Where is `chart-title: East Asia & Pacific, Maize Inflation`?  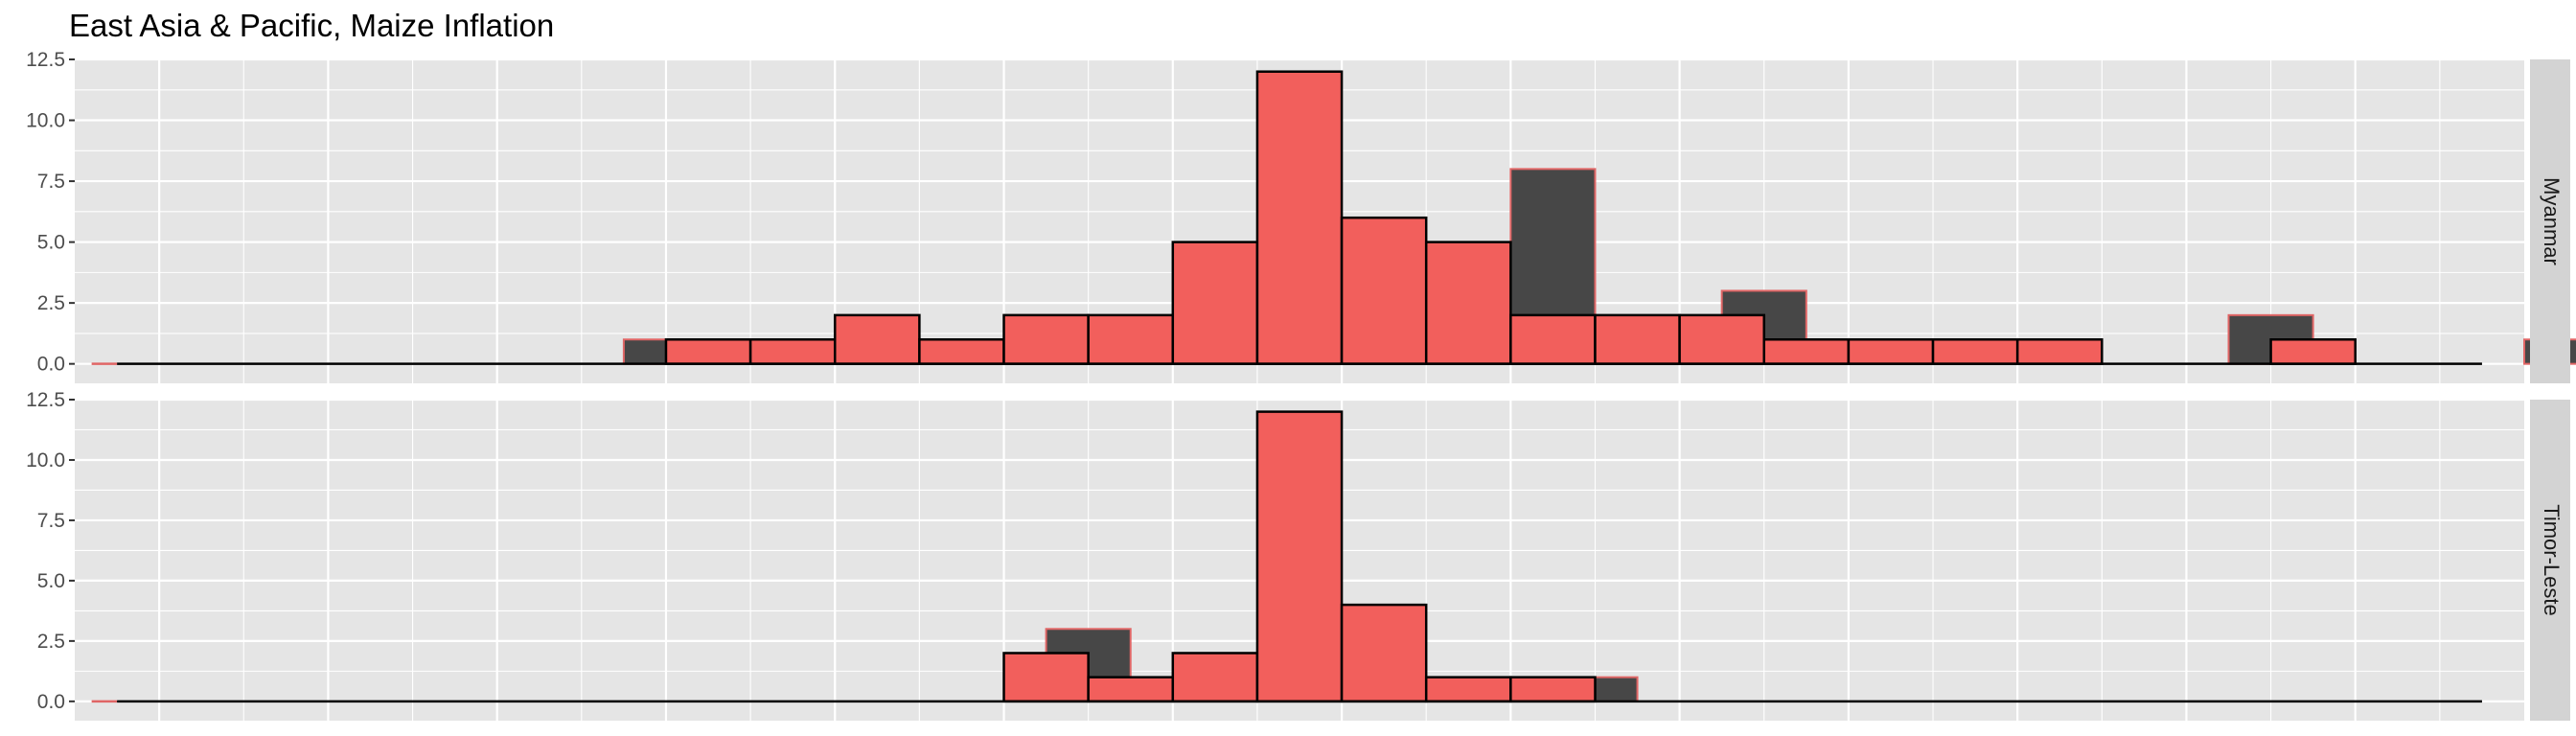 chart-title: East Asia & Pacific, Maize Inflation is located at coordinates (312, 26).